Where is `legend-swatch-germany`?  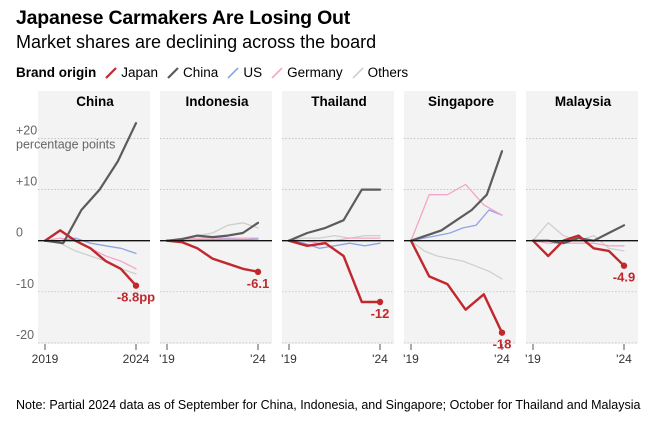
legend-swatch-germany is located at coordinates (277, 72).